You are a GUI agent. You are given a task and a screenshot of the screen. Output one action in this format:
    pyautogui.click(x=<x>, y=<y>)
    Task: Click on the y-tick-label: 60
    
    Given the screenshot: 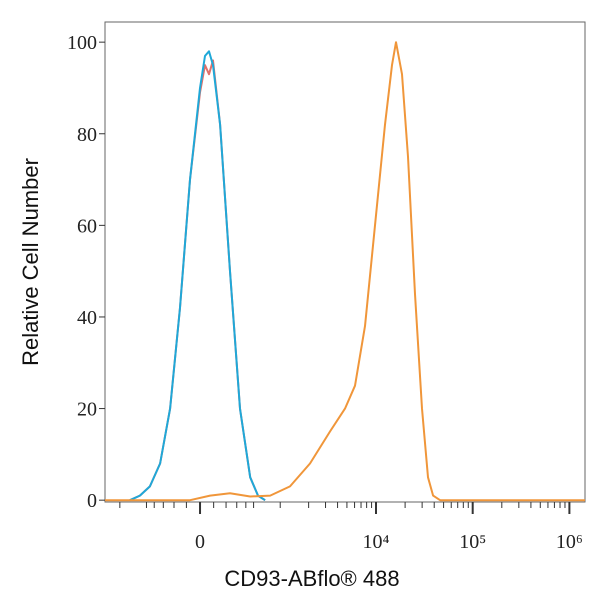 What is the action you would take?
    pyautogui.click(x=87, y=226)
    